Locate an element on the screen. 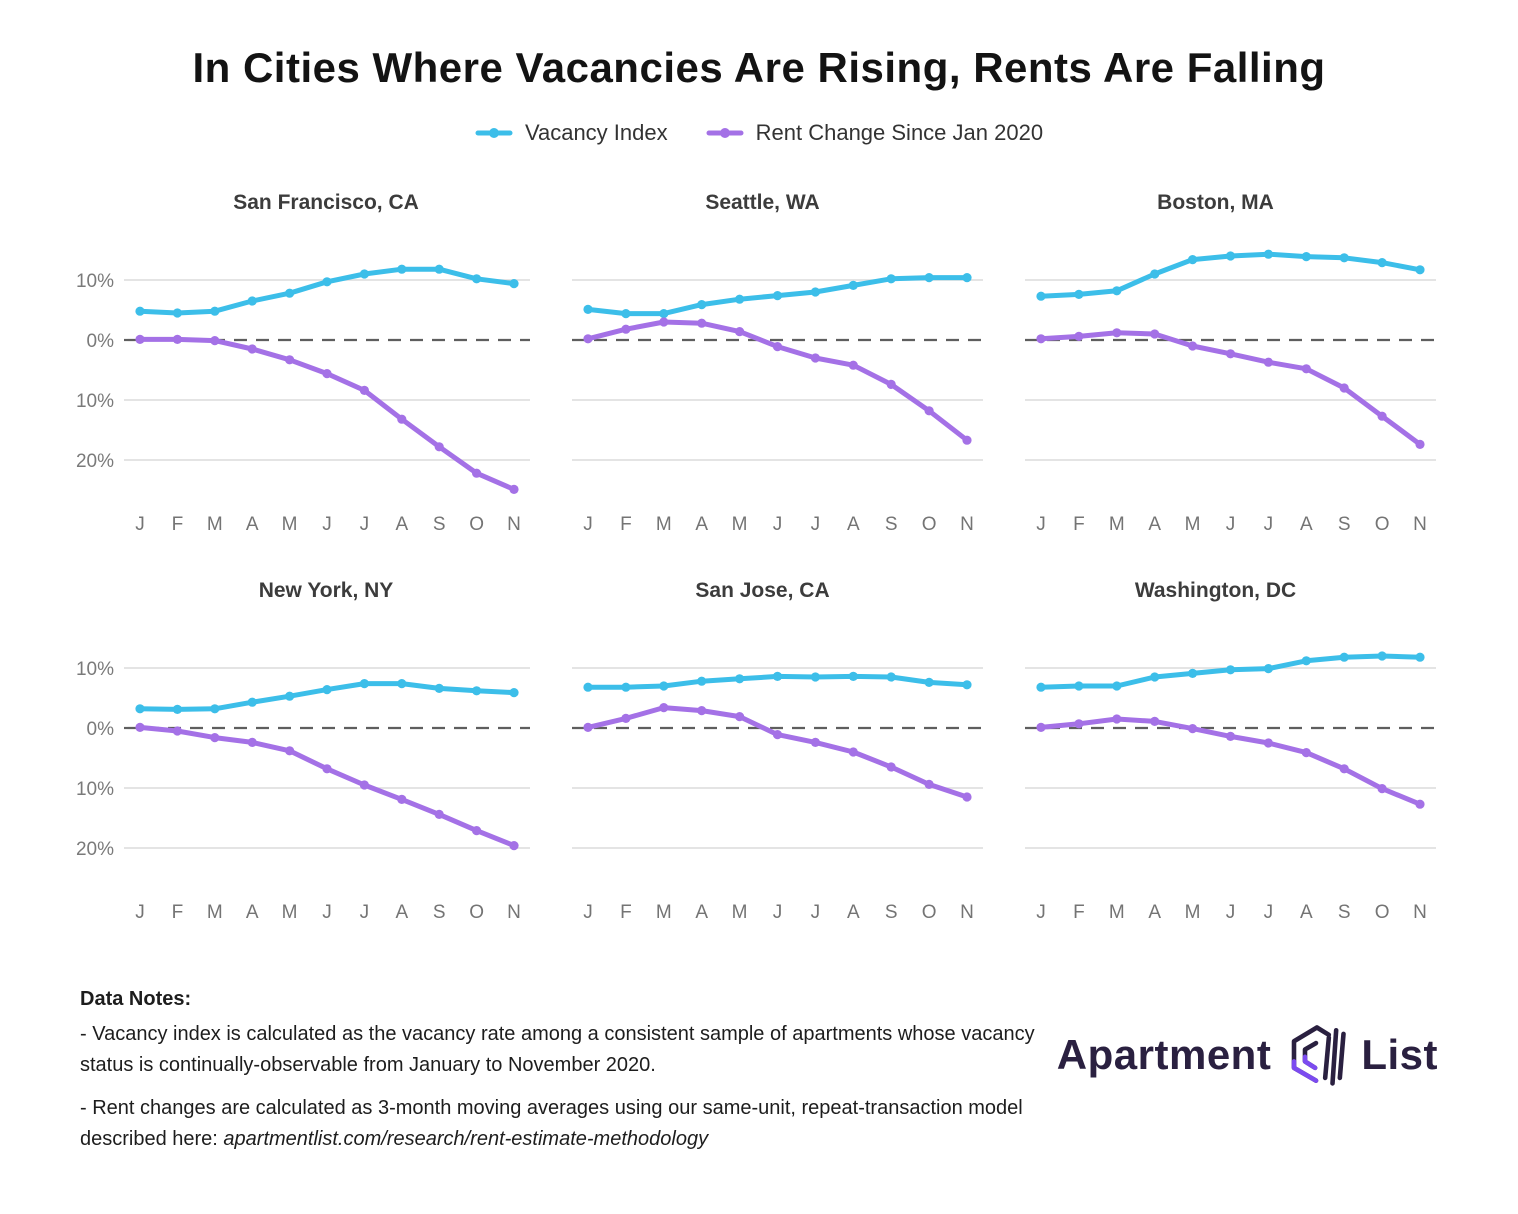 Image resolution: width=1518 pixels, height=1214 pixels. svg-text: -20% is located at coordinates (95, 461).